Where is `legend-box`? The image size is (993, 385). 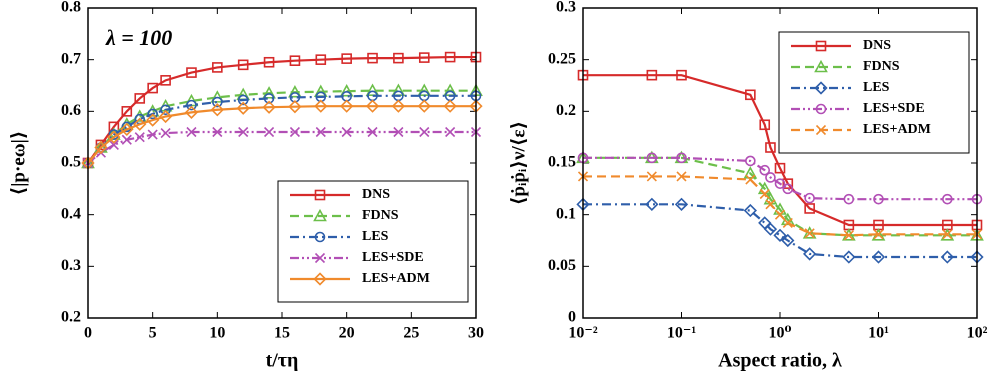 legend-box is located at coordinates (874, 92).